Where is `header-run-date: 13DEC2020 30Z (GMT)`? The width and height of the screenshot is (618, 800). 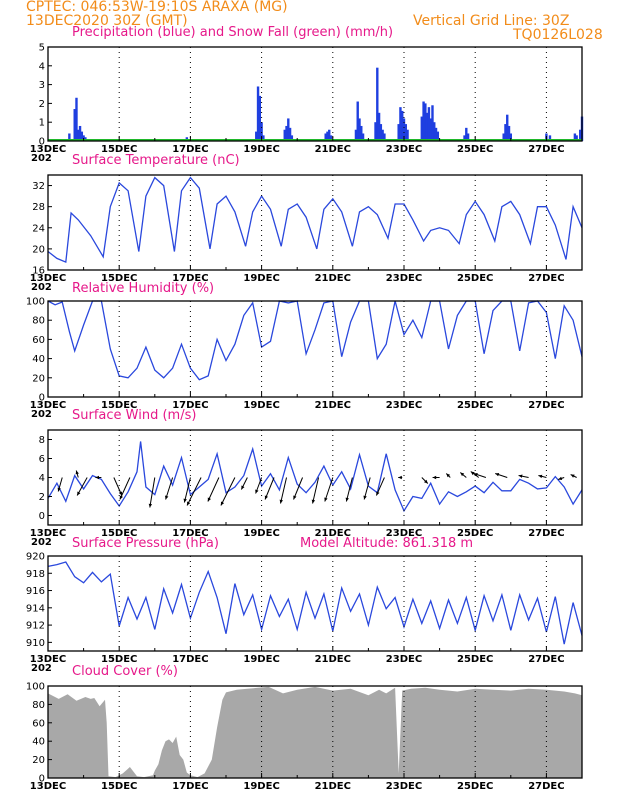
header-run-date: 13DEC2020 30Z (GMT) is located at coordinates (107, 21).